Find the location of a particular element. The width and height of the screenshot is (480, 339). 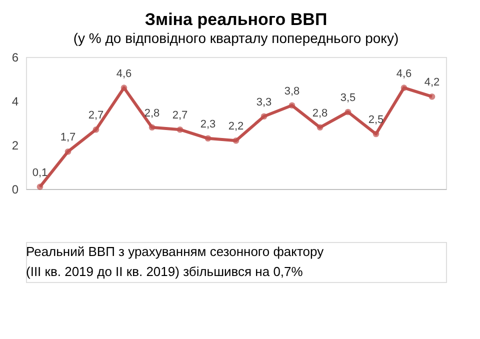

data-label: 0,1 is located at coordinates (40, 172).